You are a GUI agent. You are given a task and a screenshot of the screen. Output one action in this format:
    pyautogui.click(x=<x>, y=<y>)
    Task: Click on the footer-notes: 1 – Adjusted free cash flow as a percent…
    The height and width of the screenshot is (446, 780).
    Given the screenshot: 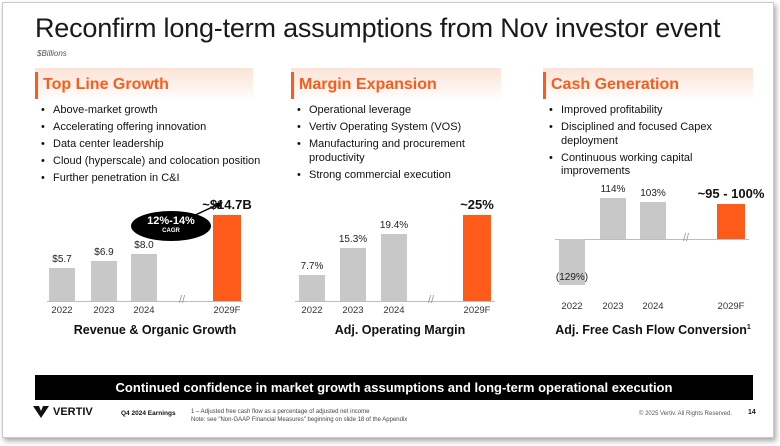 What is the action you would take?
    pyautogui.click(x=299, y=416)
    